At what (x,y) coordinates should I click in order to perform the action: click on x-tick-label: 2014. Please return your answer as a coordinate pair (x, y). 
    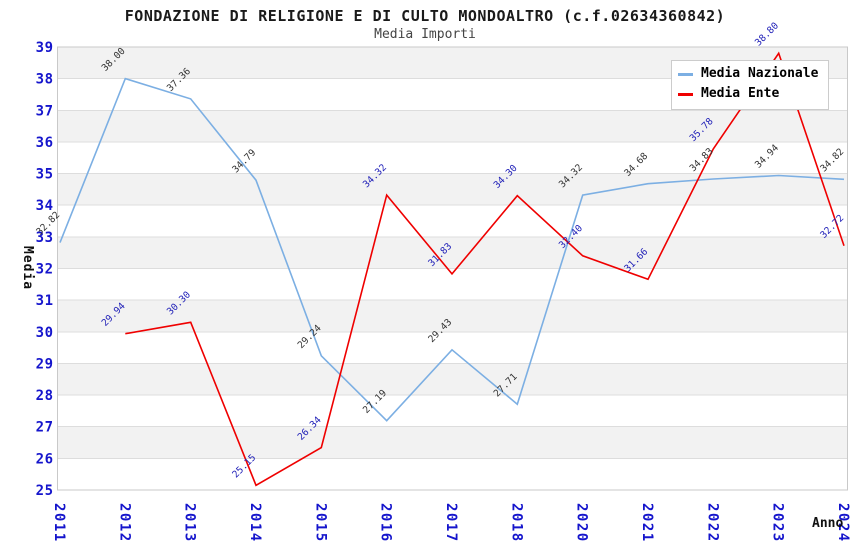
    Looking at the image, I should click on (255, 523).